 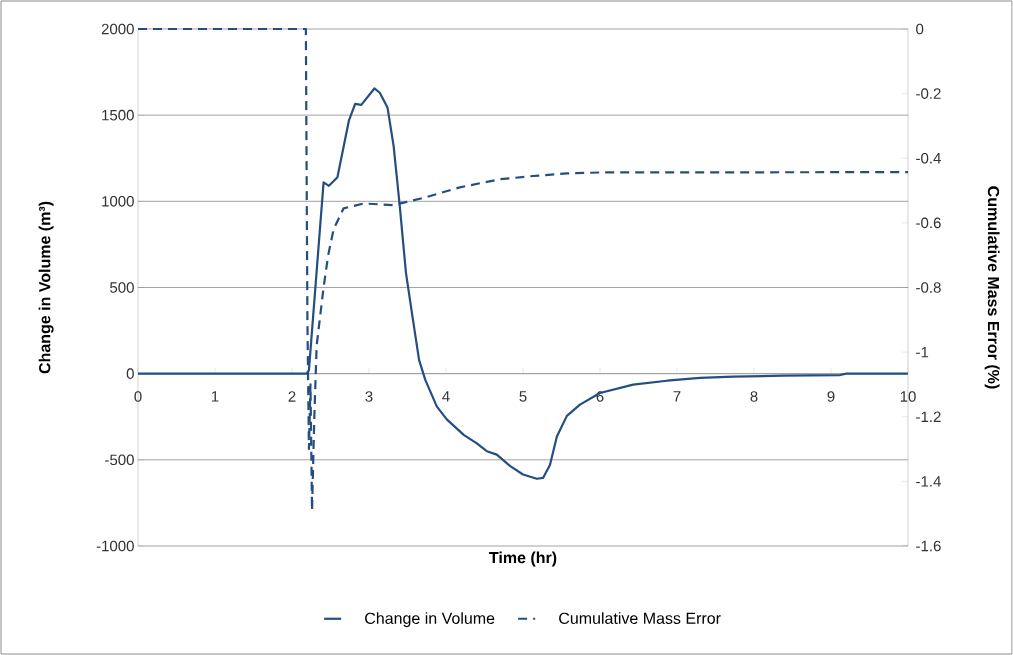 I want to click on x-axis-title: Time (hr), so click(x=523, y=559).